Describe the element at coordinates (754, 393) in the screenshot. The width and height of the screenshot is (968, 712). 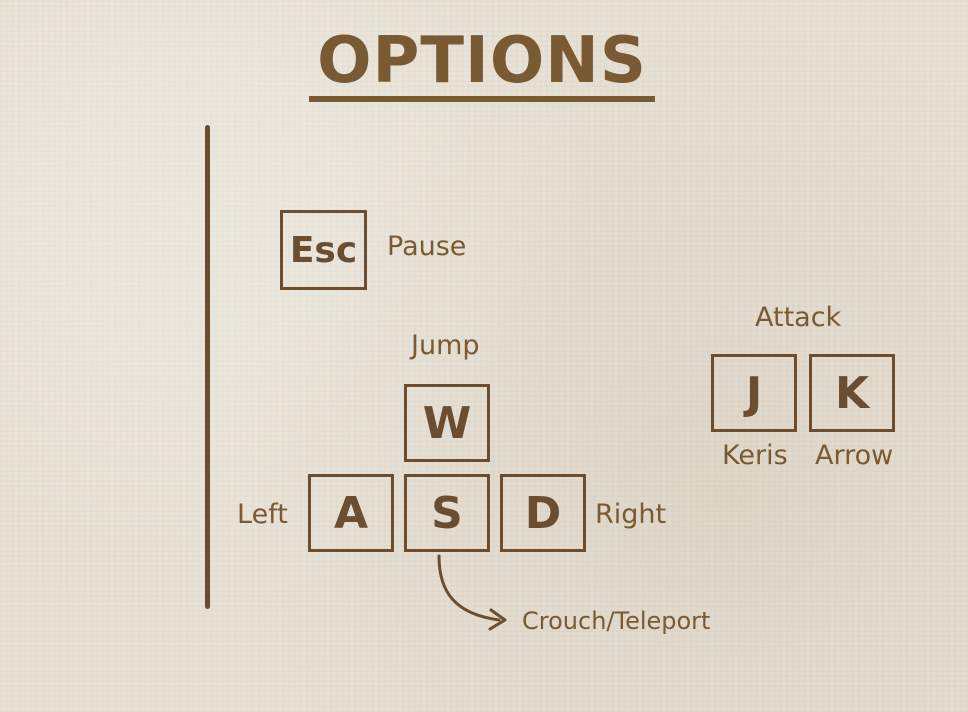
I see `j-key: J` at that location.